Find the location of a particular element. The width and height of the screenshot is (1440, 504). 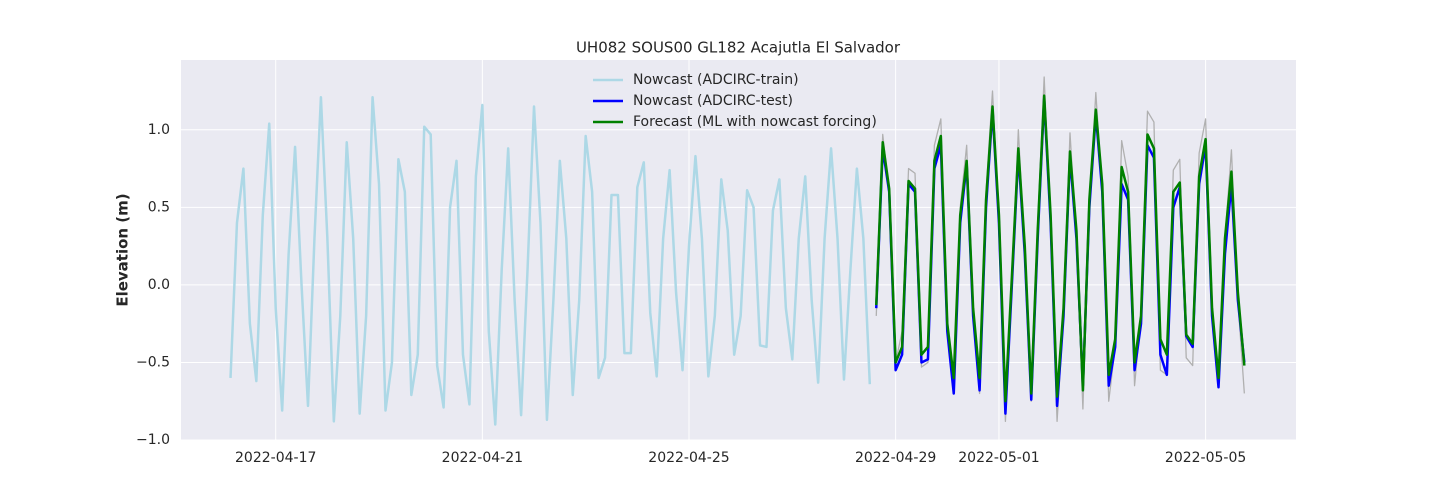

y-axis-label: Elevation (m) is located at coordinates (123, 249).